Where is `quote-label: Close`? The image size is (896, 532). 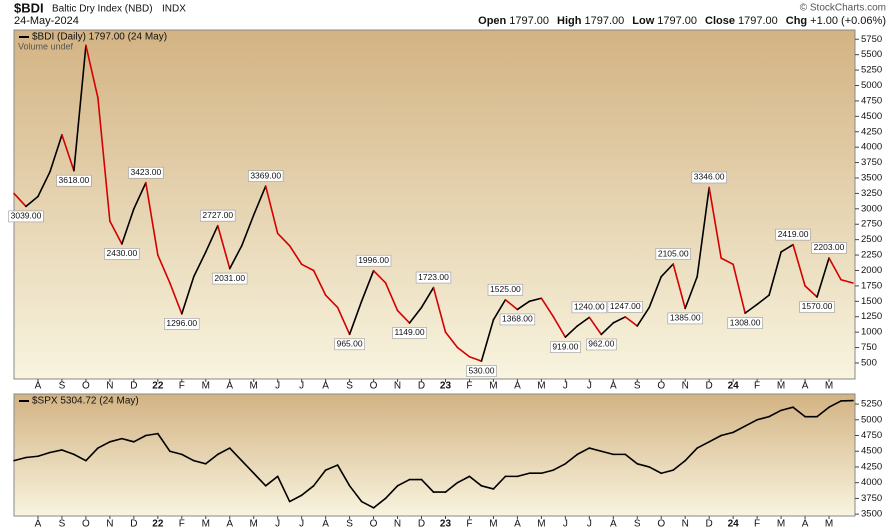
quote-label: Close is located at coordinates (720, 21).